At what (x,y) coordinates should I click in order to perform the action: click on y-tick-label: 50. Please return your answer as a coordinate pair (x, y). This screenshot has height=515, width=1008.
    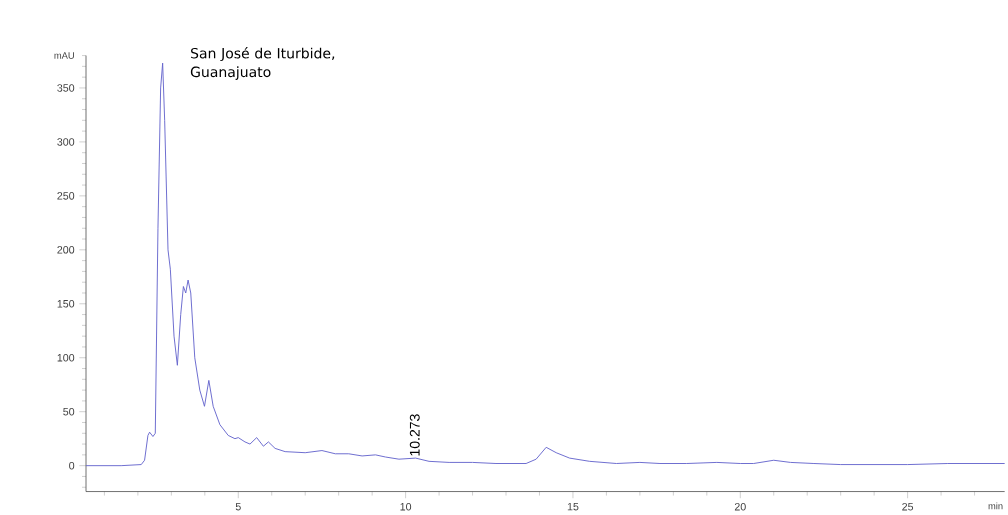
    Looking at the image, I should click on (69, 412).